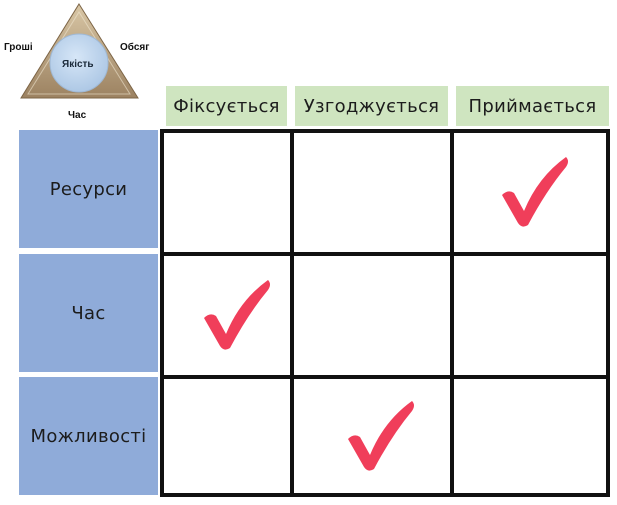  What do you see at coordinates (18, 47) in the screenshot?
I see `triangle-label-money: Гроші` at bounding box center [18, 47].